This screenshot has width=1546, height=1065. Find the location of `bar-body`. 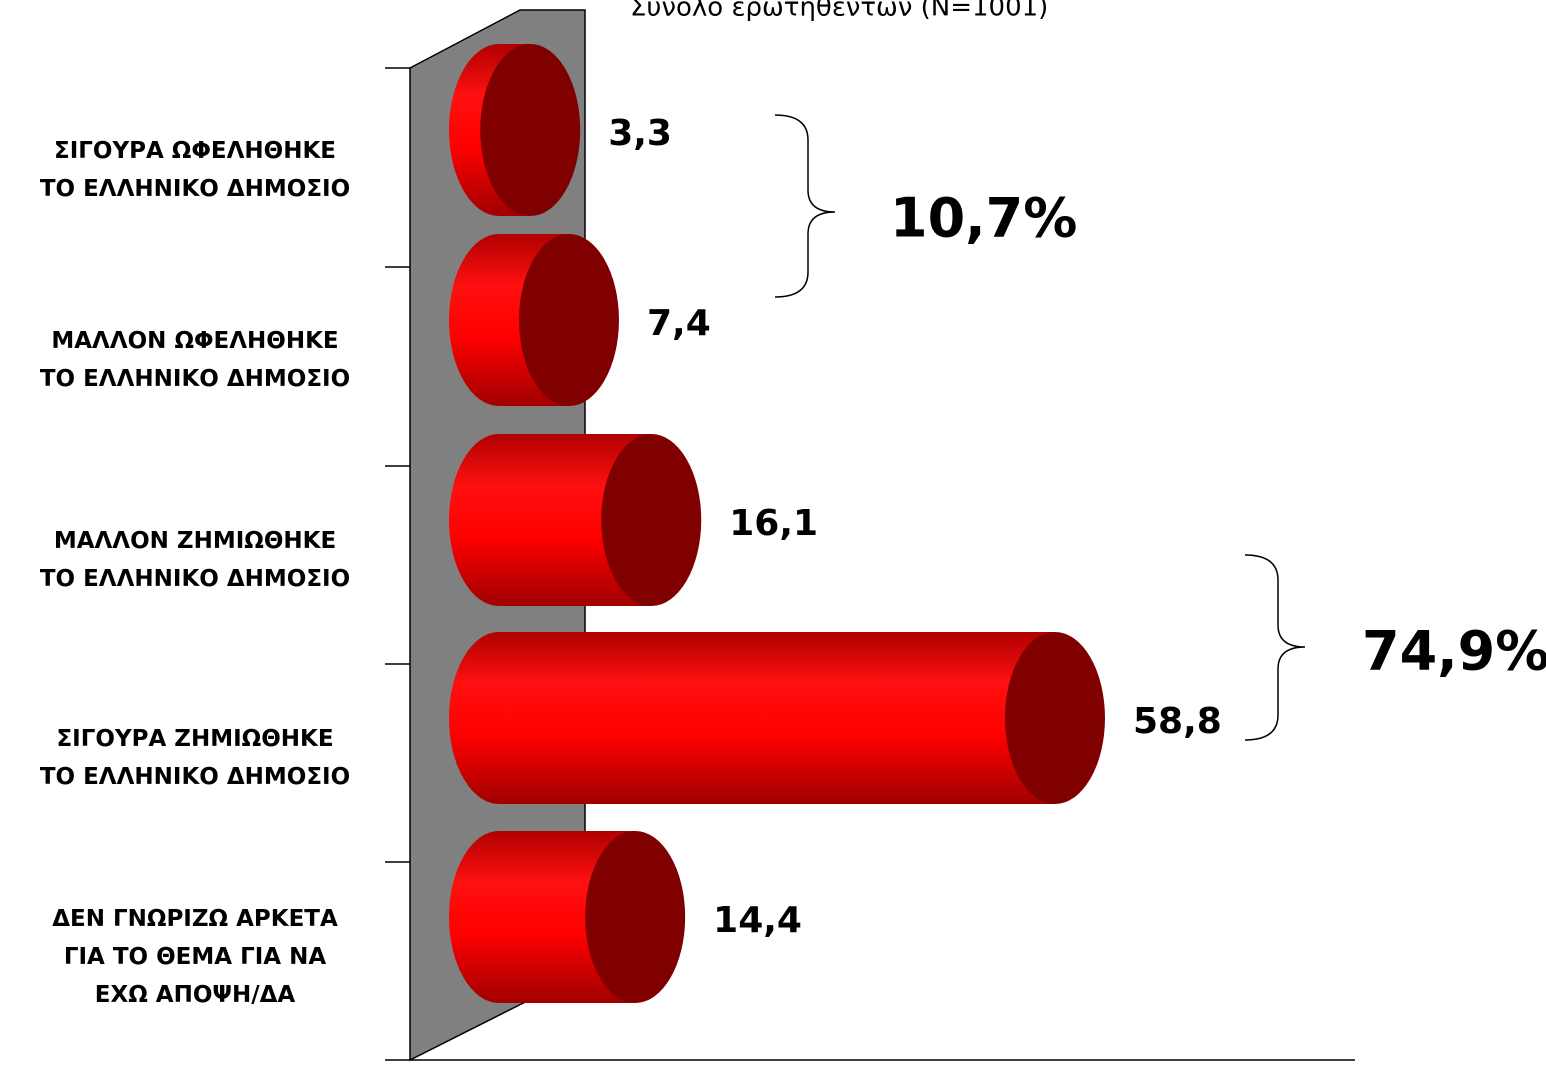

bar-body is located at coordinates (777, 718).